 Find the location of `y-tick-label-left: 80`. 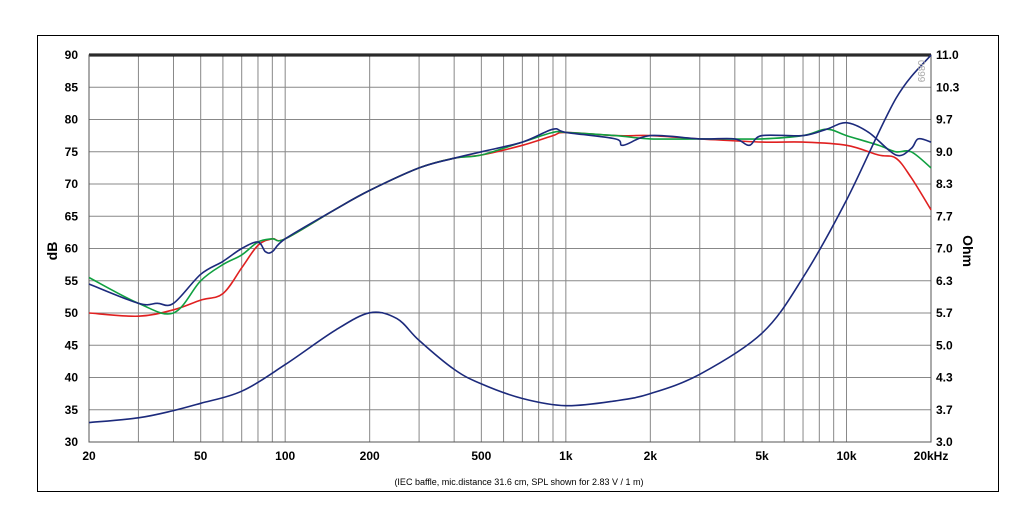

y-tick-label-left: 80 is located at coordinates (72, 120).